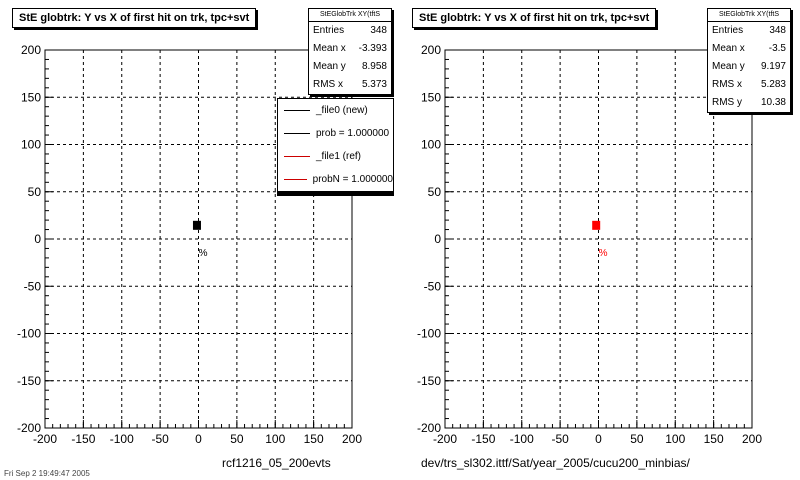 Image resolution: width=800 pixels, height=480 pixels. I want to click on stats-row: Mean x -3.393, so click(350, 49).